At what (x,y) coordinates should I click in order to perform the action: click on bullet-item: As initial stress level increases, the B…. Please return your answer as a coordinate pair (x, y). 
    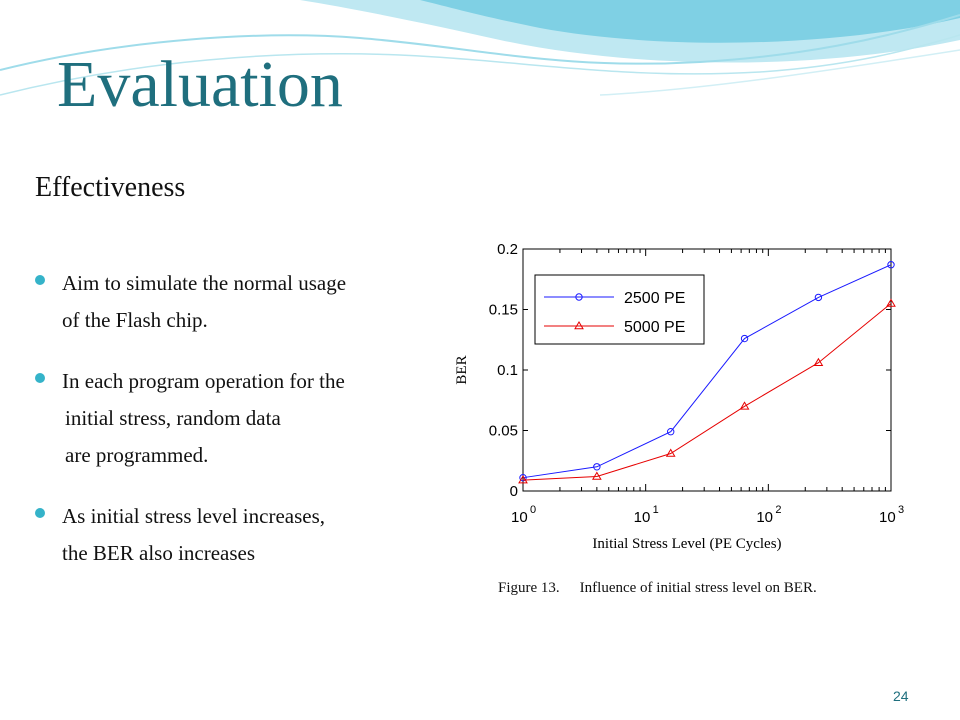
    Looking at the image, I should click on (235, 535).